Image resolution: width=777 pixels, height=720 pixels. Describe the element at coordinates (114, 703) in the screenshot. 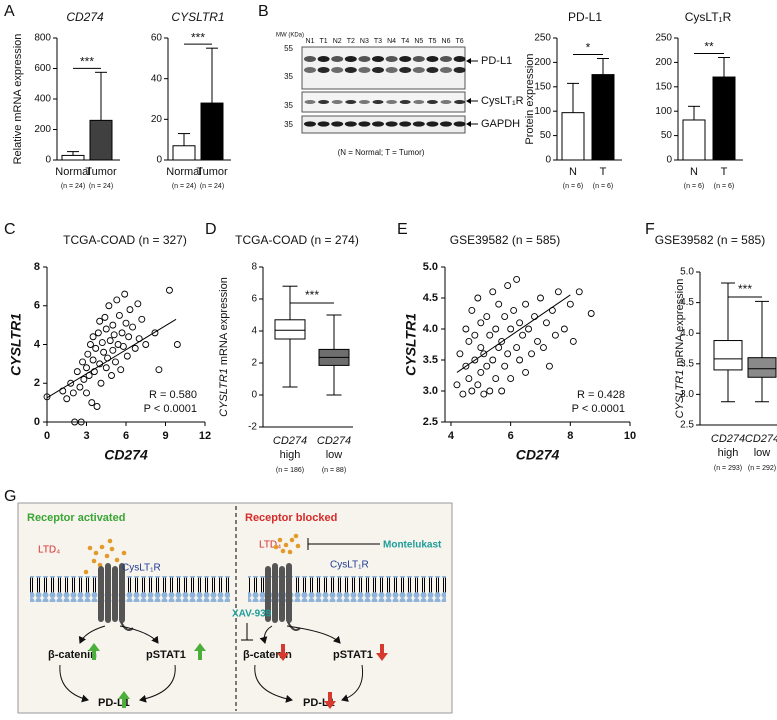

I see `node: PD-L1` at that location.